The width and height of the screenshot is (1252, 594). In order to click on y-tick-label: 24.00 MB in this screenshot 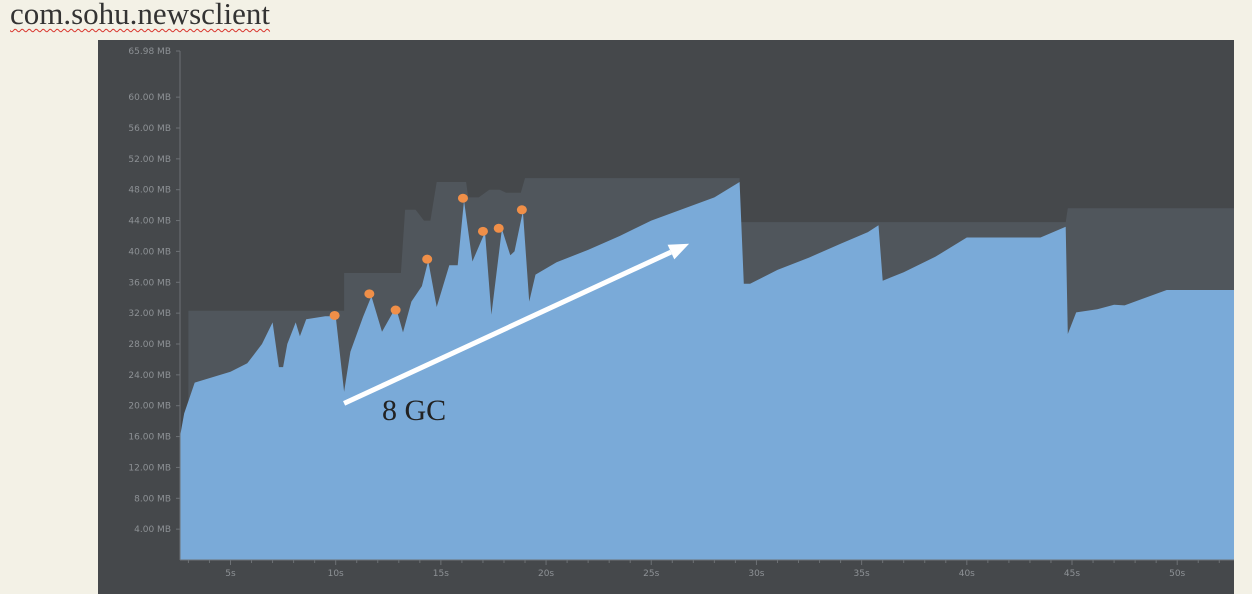, I will do `click(149, 376)`.